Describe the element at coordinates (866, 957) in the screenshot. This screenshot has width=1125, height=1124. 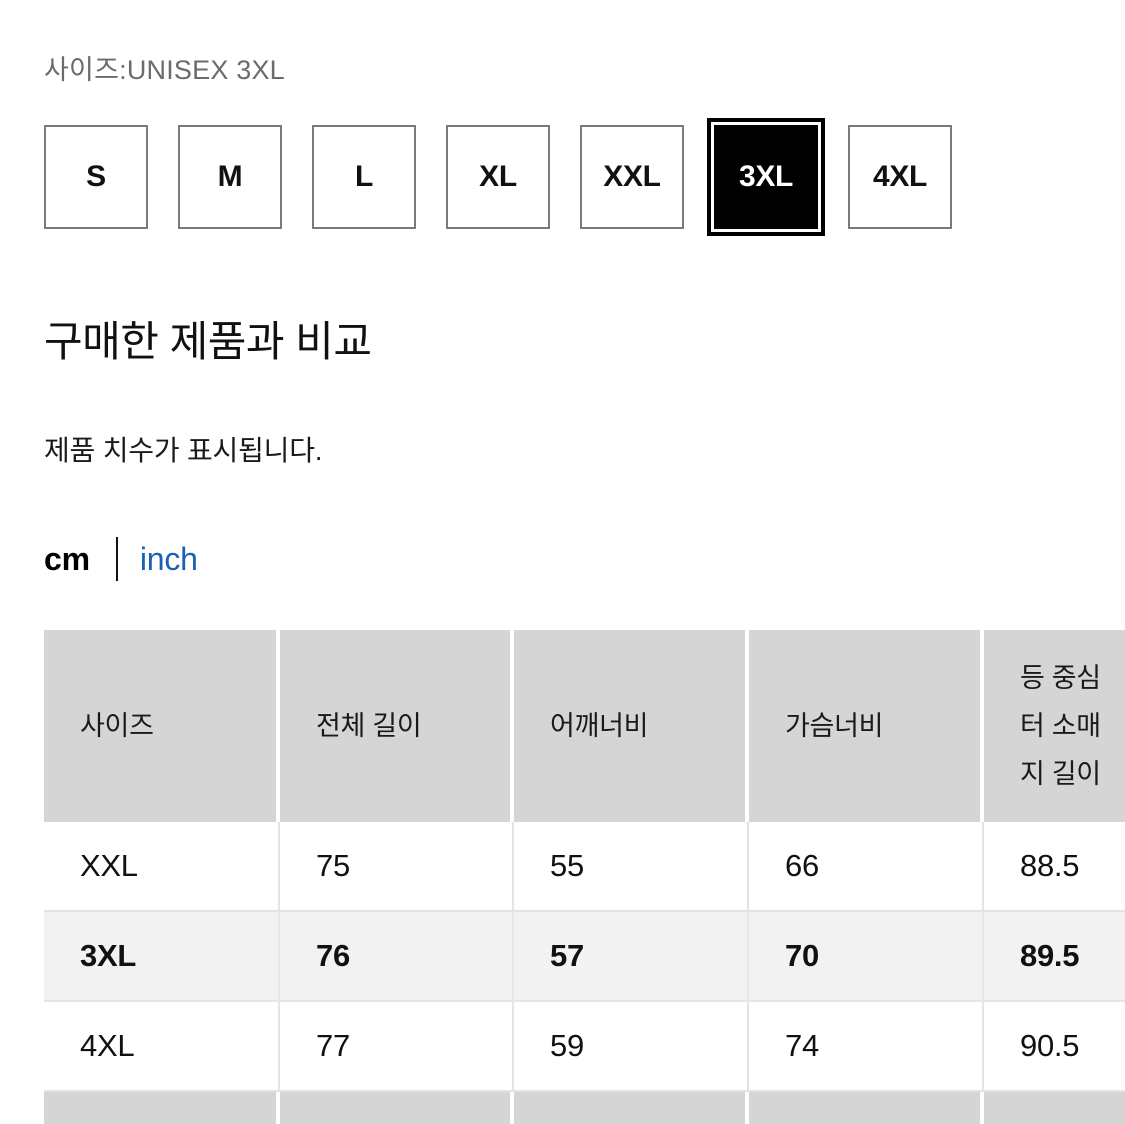
I see `cell-chest-width: 70` at that location.